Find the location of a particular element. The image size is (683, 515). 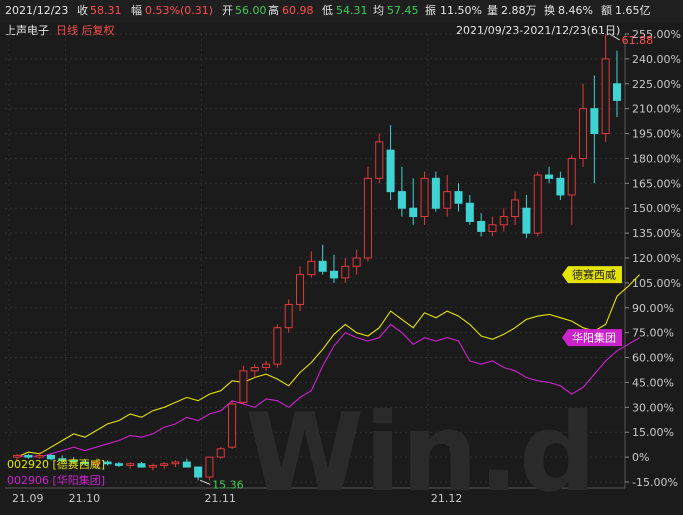

y-tick-label: 165.00% is located at coordinates (656, 183).